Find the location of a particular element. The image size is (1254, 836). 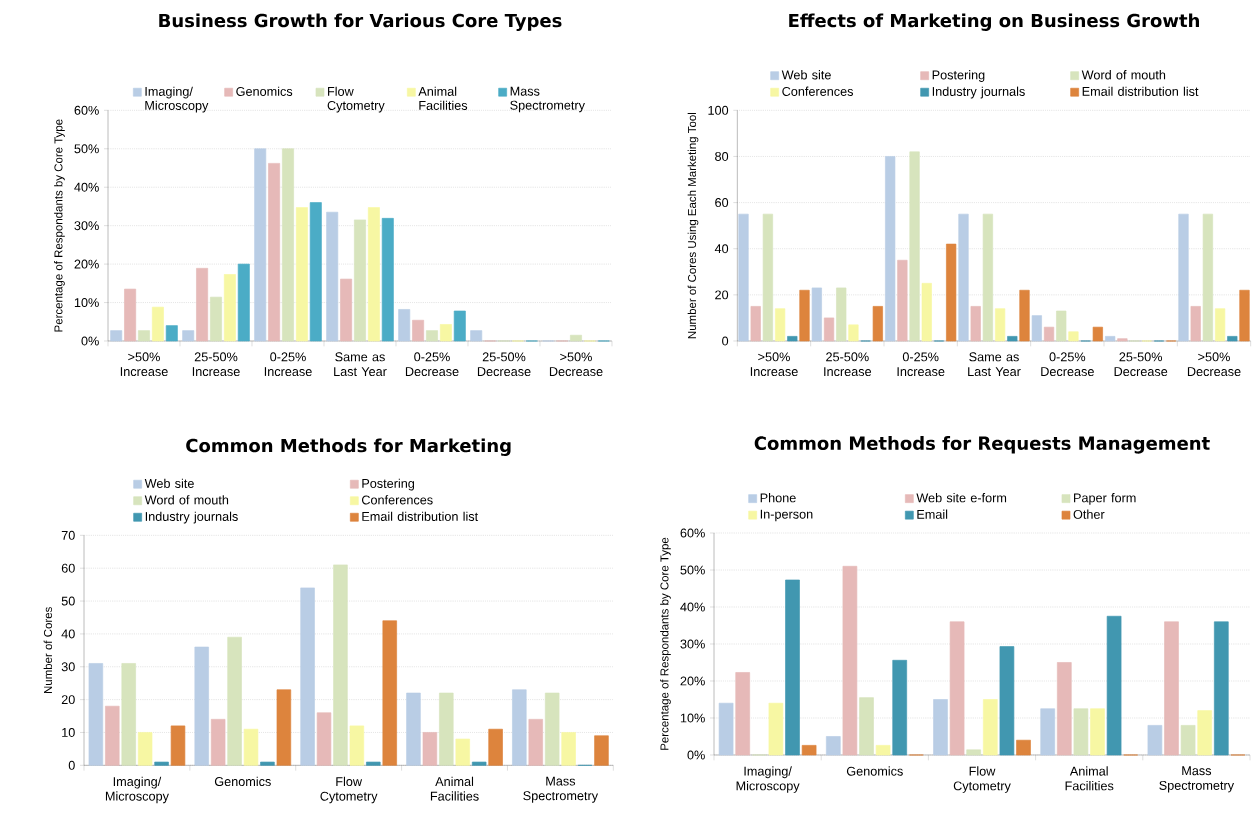

x-tick-label: Imaging/ Microscopy is located at coordinates (768, 779).